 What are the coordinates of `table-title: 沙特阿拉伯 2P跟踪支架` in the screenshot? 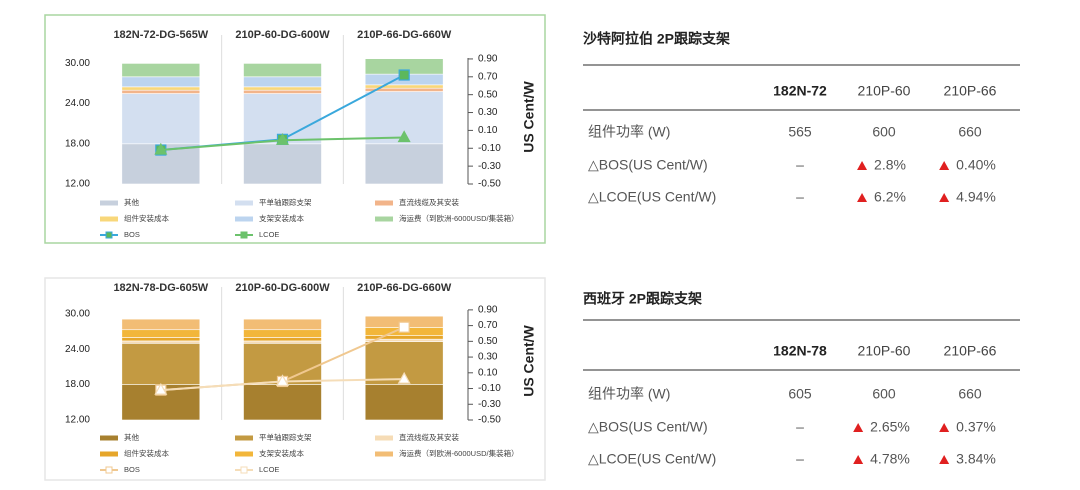 It's located at (656, 39).